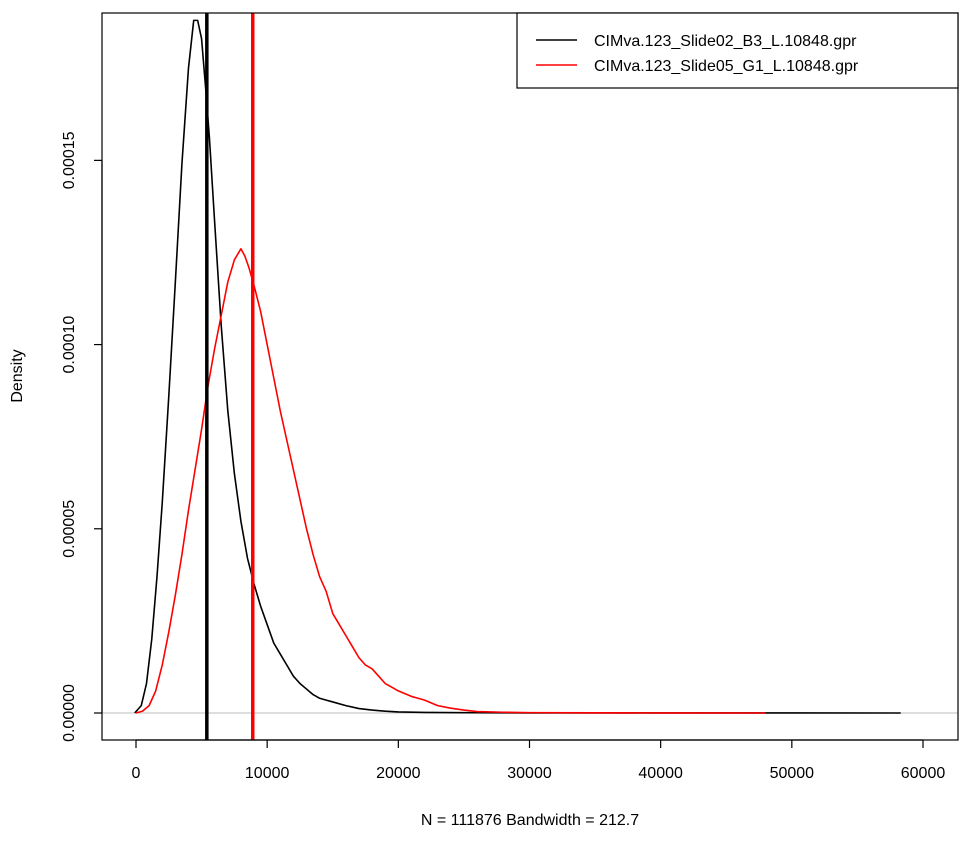 Image resolution: width=979 pixels, height=849 pixels. I want to click on x-tick-label: 40000, so click(660, 773).